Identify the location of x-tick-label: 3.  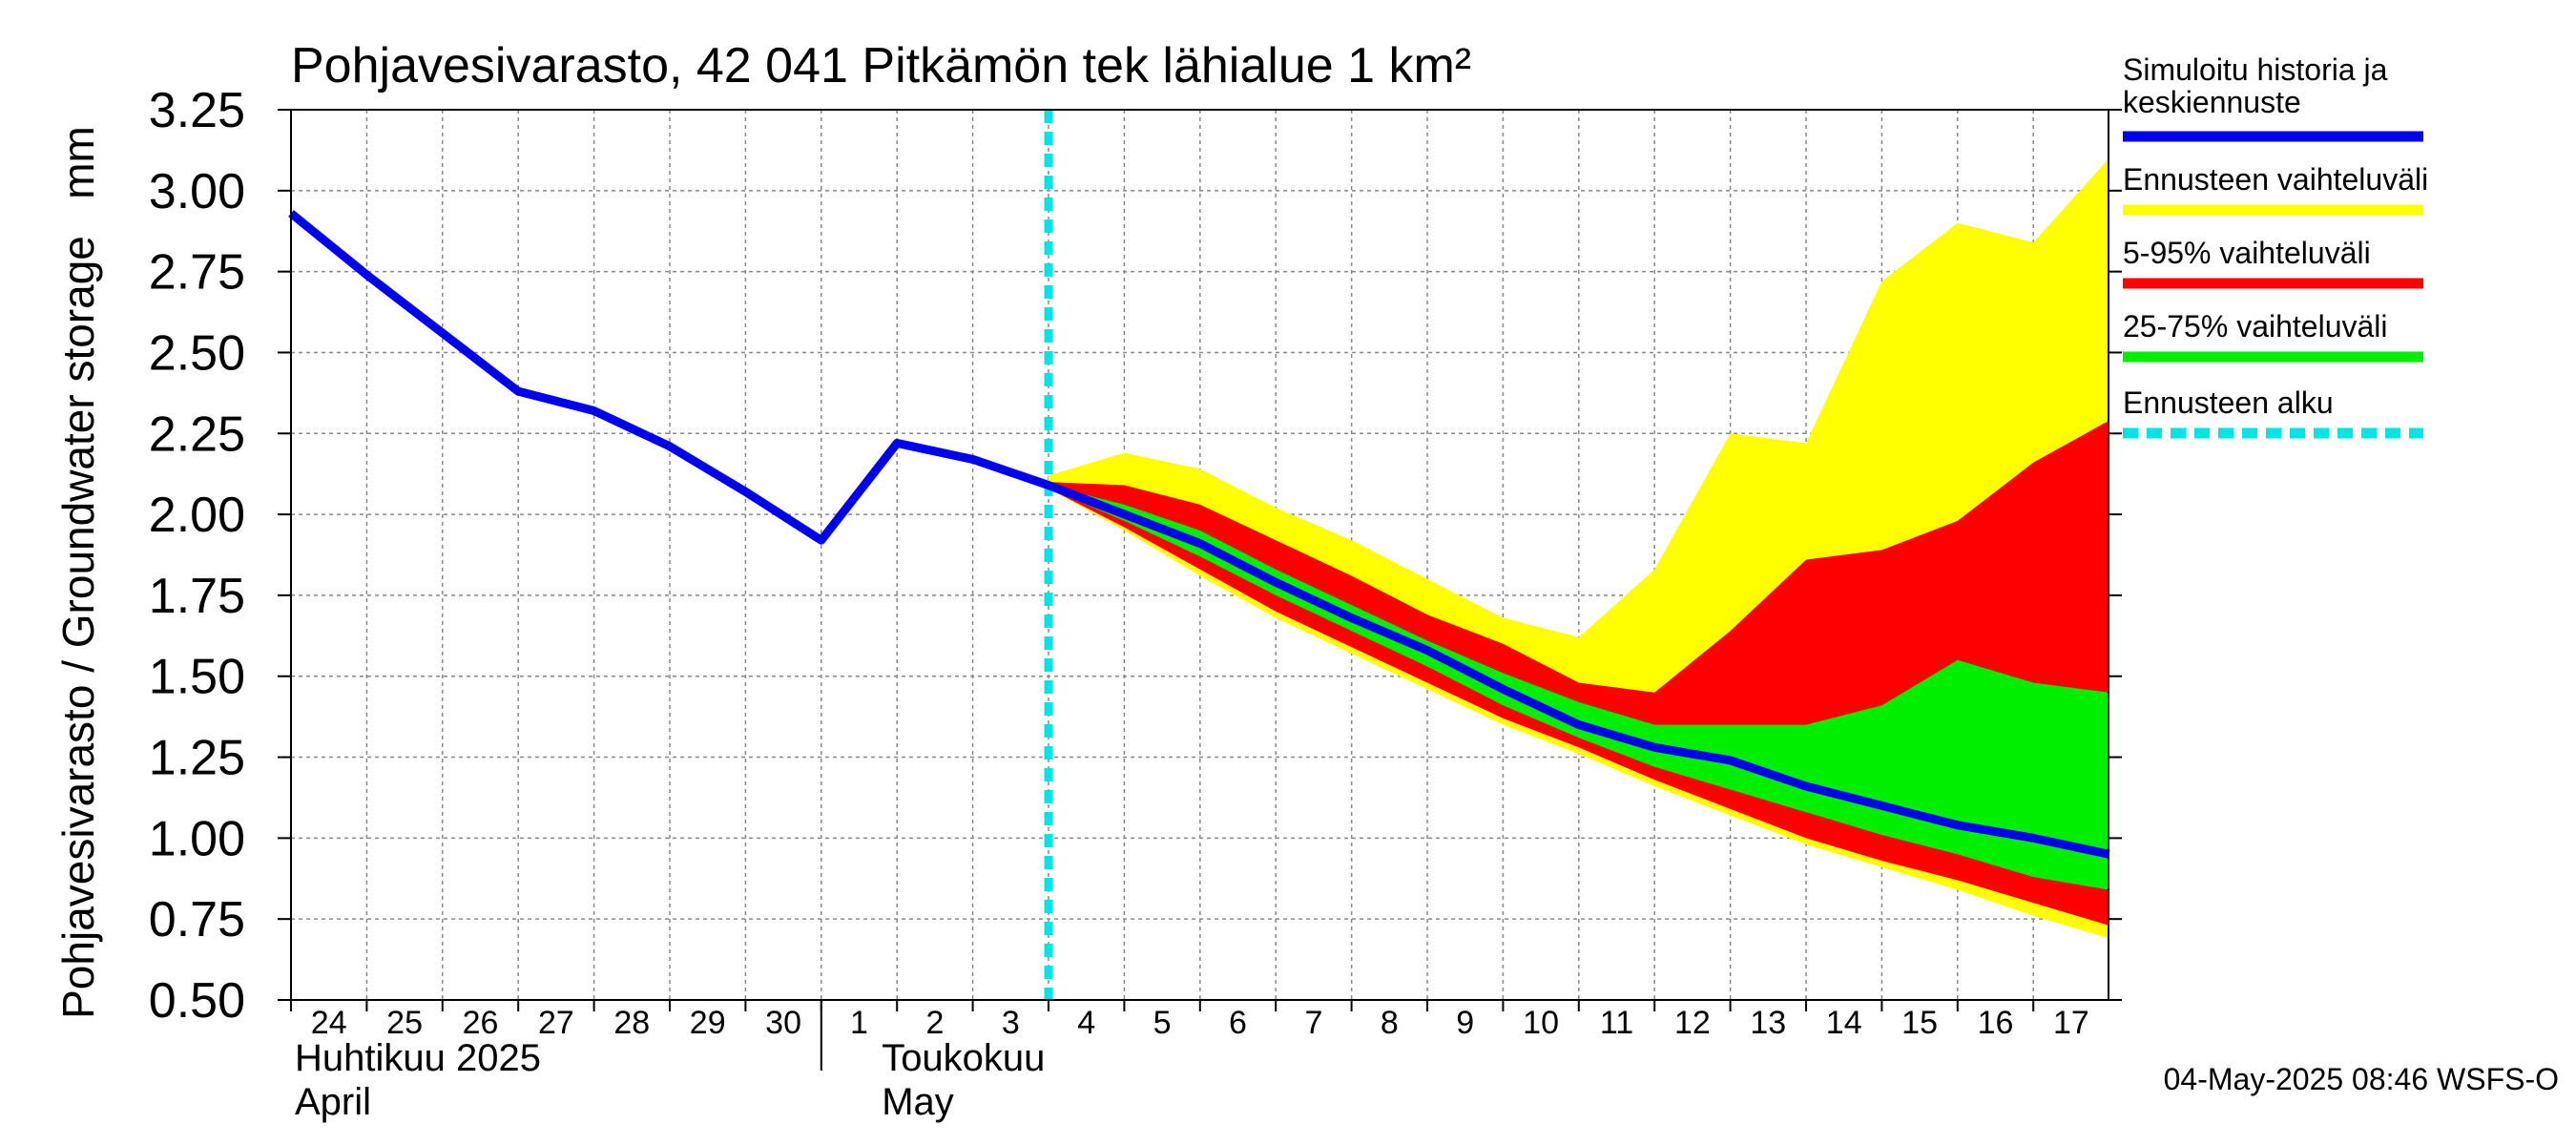
(1011, 1023).